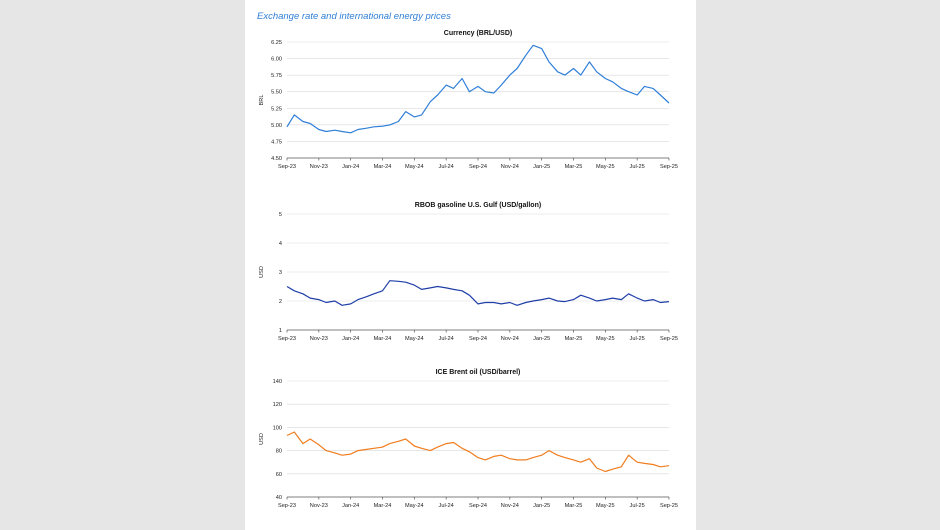 This screenshot has height=530, width=940. I want to click on gasoline-y-axis-label: USD, so click(262, 272).